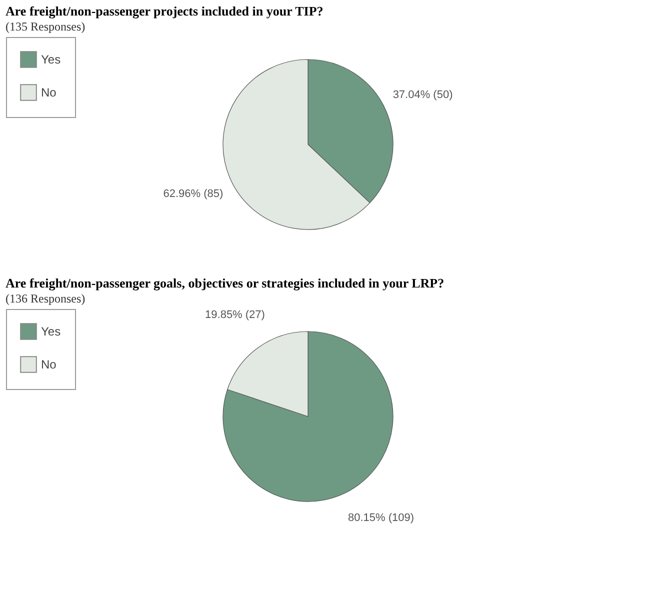  I want to click on data-label: 37.04% (50), so click(422, 95).